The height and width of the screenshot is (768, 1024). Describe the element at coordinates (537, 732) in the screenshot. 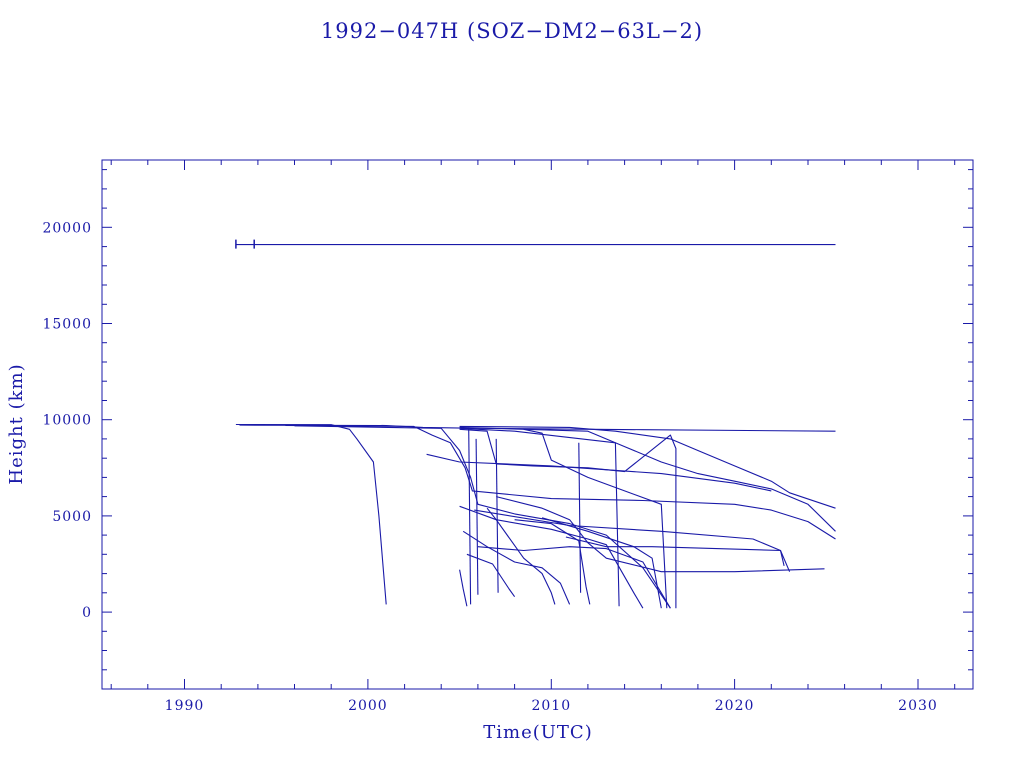

I see `x-axis-label: Time(UTC)` at that location.